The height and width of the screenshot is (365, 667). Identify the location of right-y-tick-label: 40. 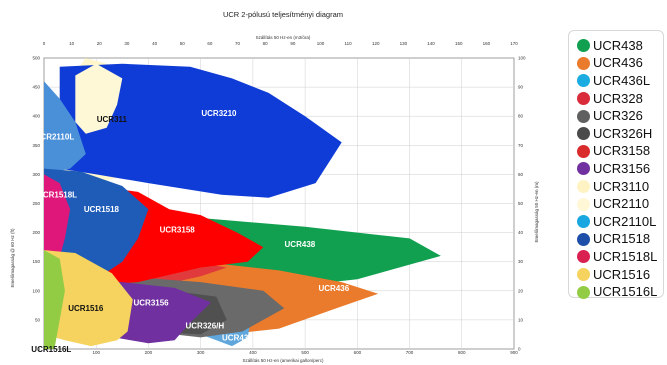
(521, 232).